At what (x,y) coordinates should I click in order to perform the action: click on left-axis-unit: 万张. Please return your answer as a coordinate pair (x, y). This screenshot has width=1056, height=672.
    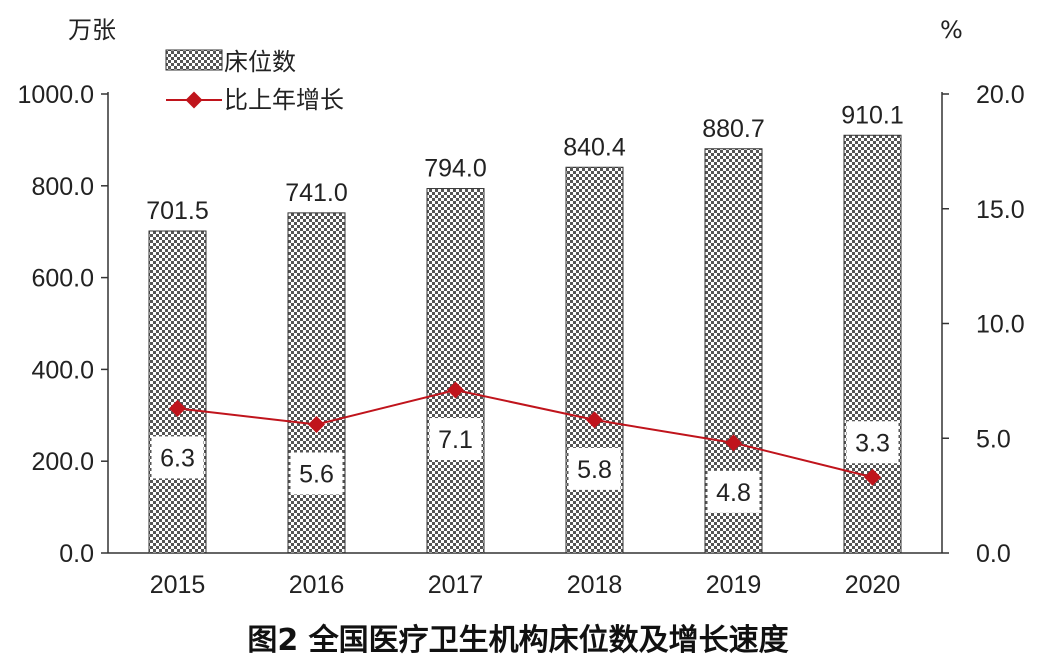
    Looking at the image, I should click on (92, 30).